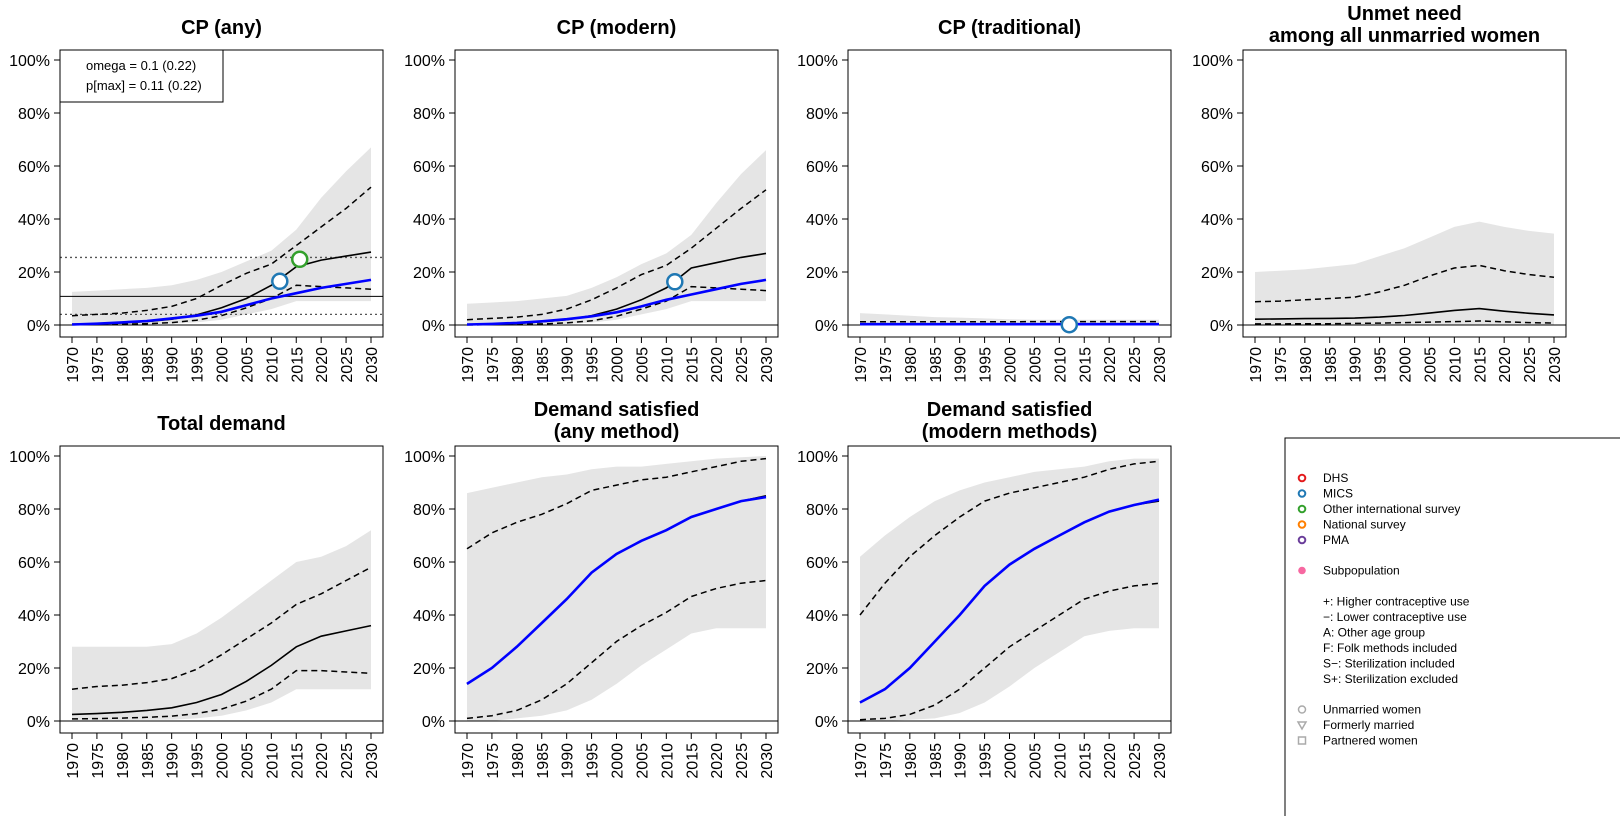 The width and height of the screenshot is (1620, 816). I want to click on square-icon, so click(1302, 740).